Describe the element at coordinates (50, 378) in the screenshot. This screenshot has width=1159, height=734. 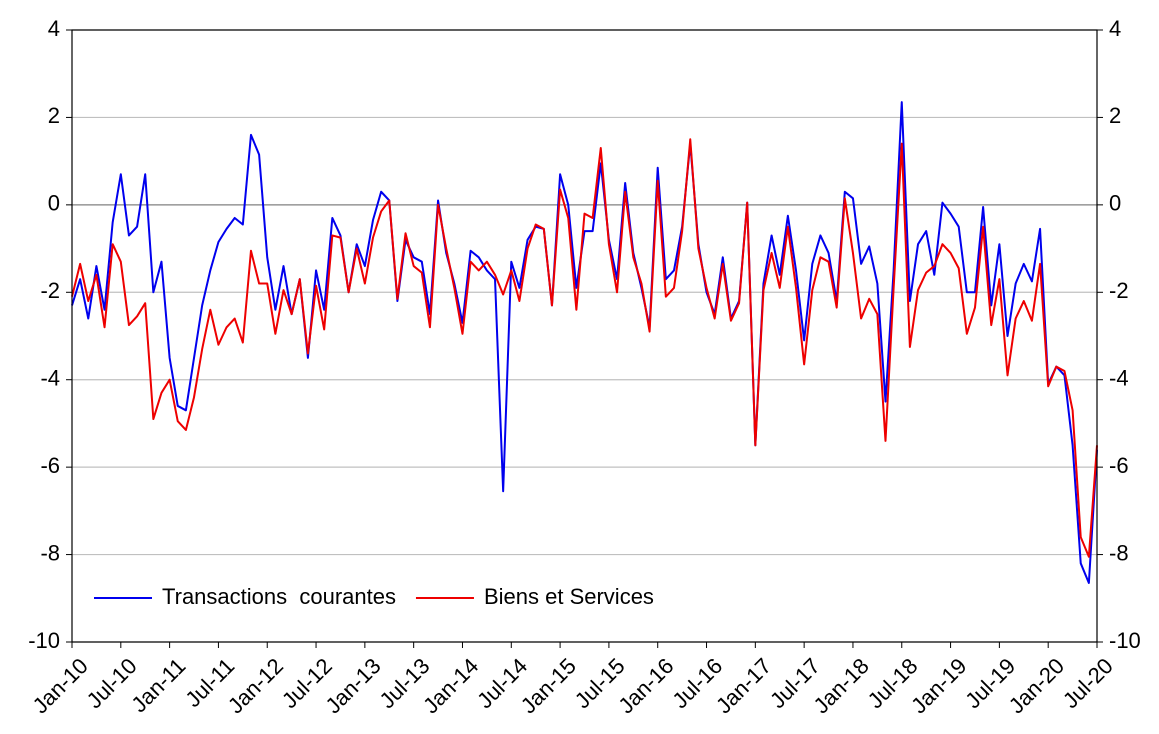
I see `y-tick-label: -4` at that location.